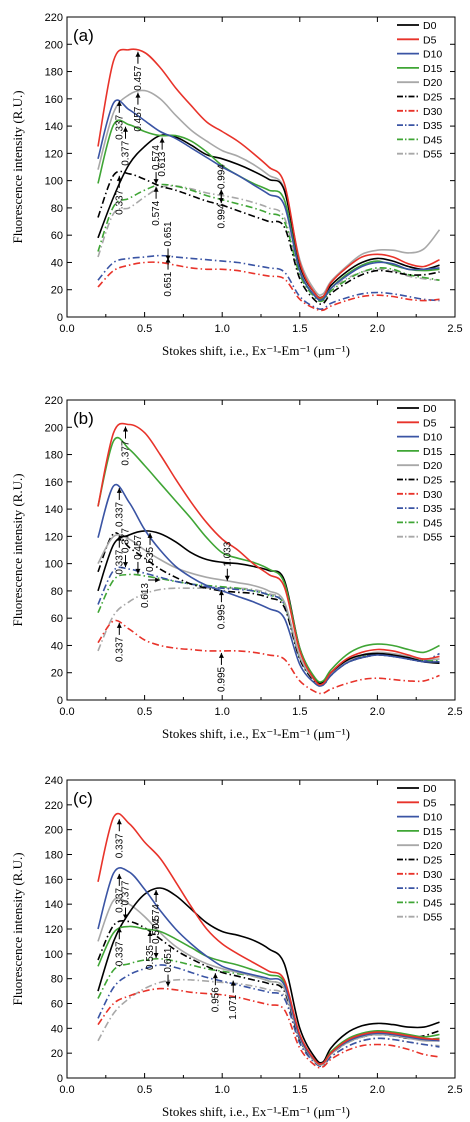  I want to click on annotation: 1.033, so click(227, 561).